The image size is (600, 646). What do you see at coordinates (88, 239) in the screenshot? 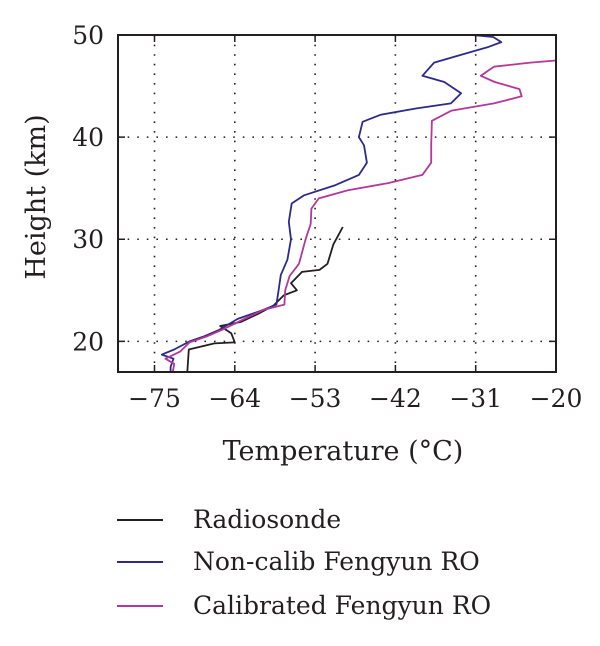
I see `y-tick-label: 30` at bounding box center [88, 239].